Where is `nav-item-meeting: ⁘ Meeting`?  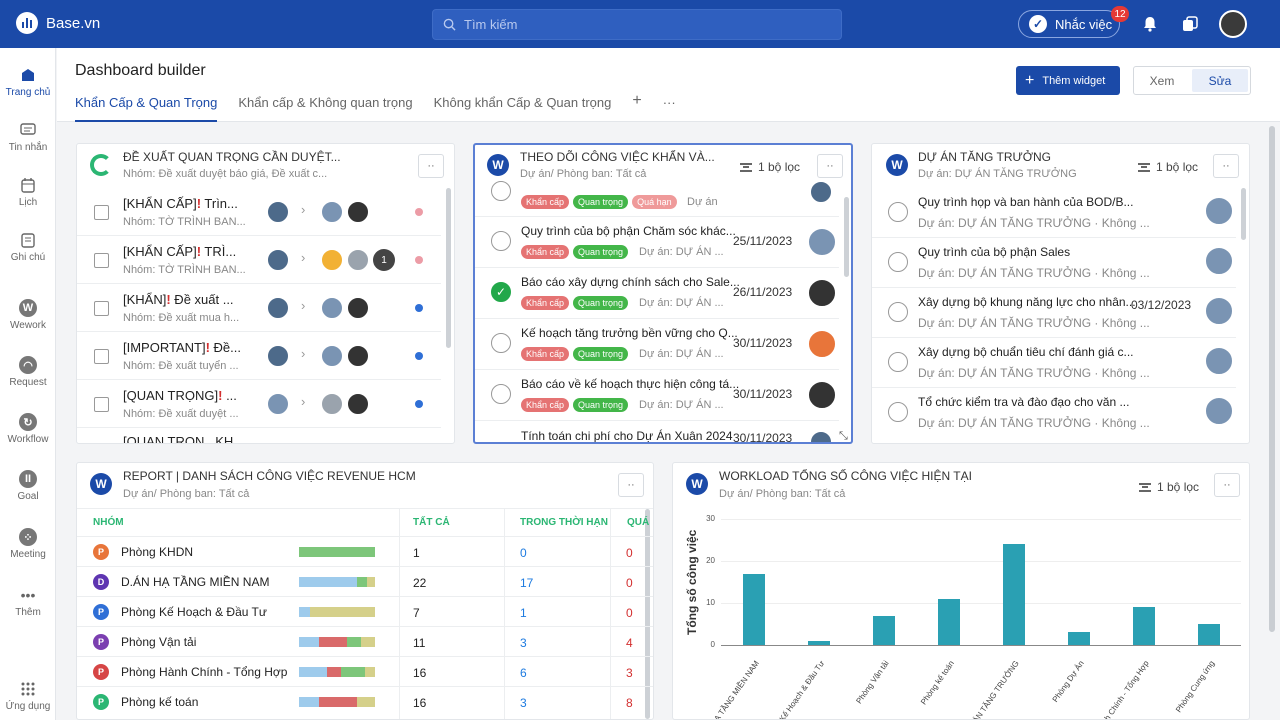 nav-item-meeting: ⁘ Meeting is located at coordinates (28, 544).